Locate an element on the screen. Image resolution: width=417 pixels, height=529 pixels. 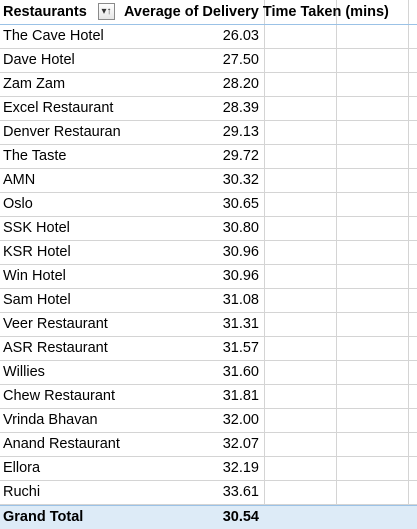
restaurant-name-cell: Dave Hotel is located at coordinates (60, 60).